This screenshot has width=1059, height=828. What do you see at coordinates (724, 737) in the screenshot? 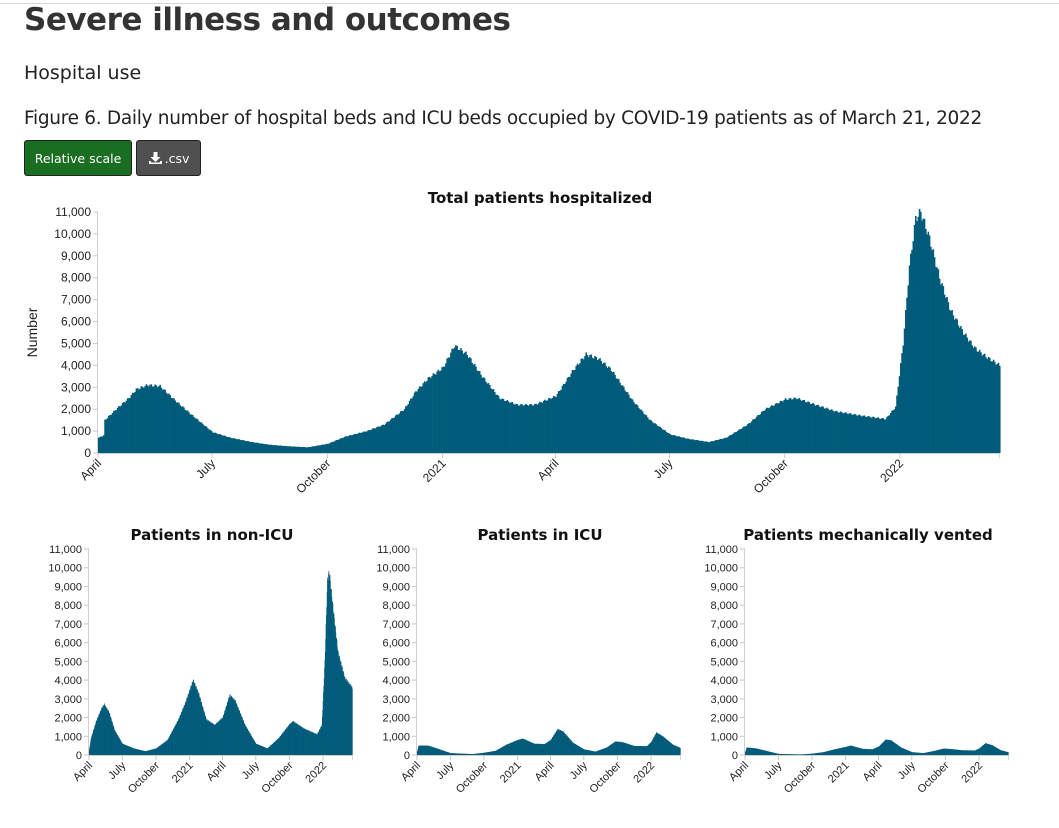
I see `y-tick-label: 1,000` at bounding box center [724, 737].